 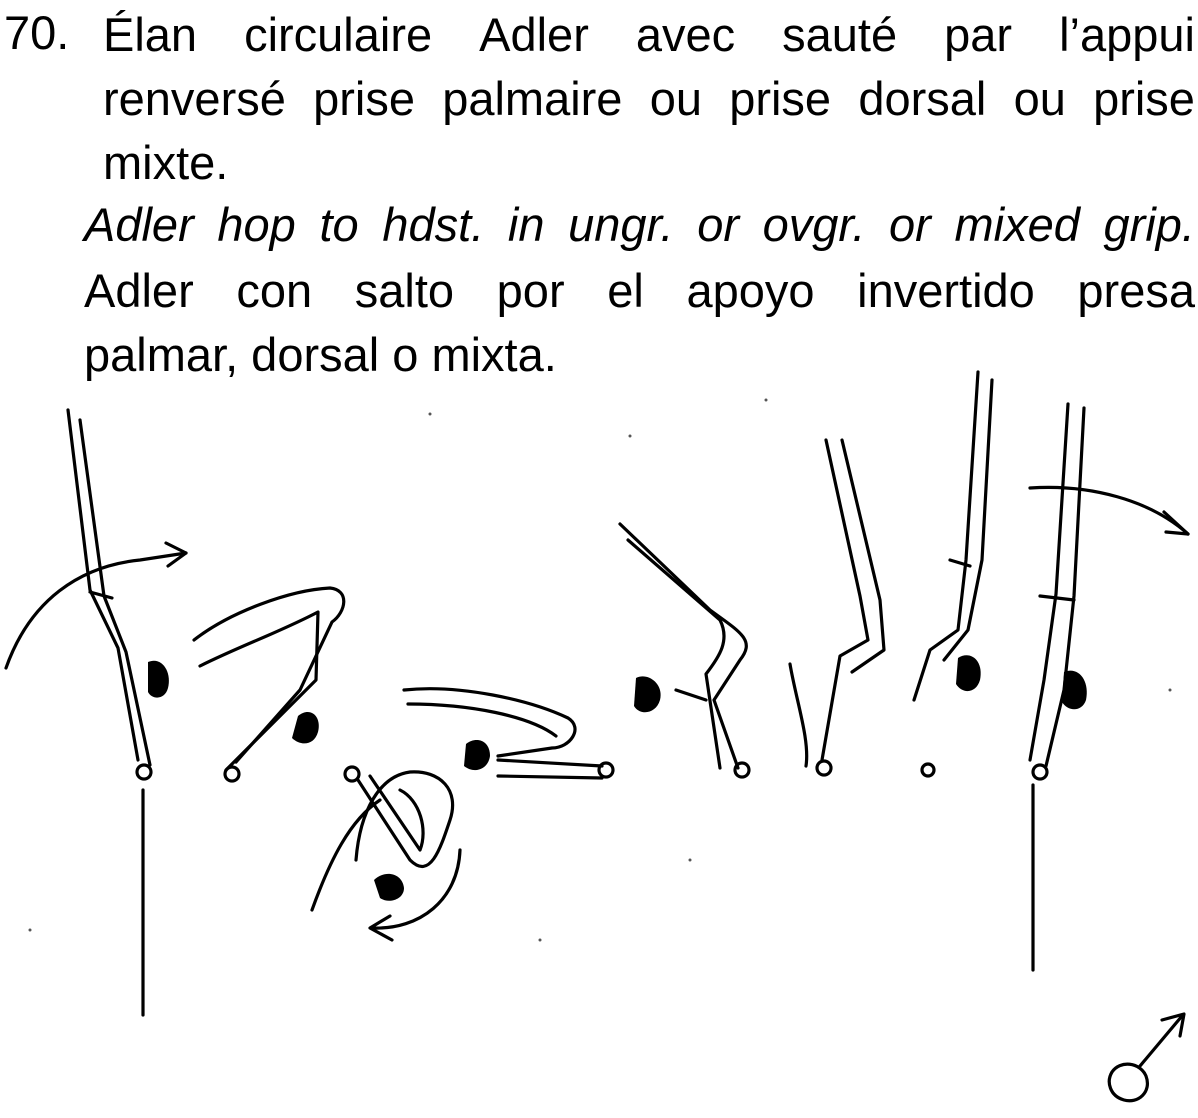 What do you see at coordinates (922, 98) in the screenshot?
I see `word: dorsal` at bounding box center [922, 98].